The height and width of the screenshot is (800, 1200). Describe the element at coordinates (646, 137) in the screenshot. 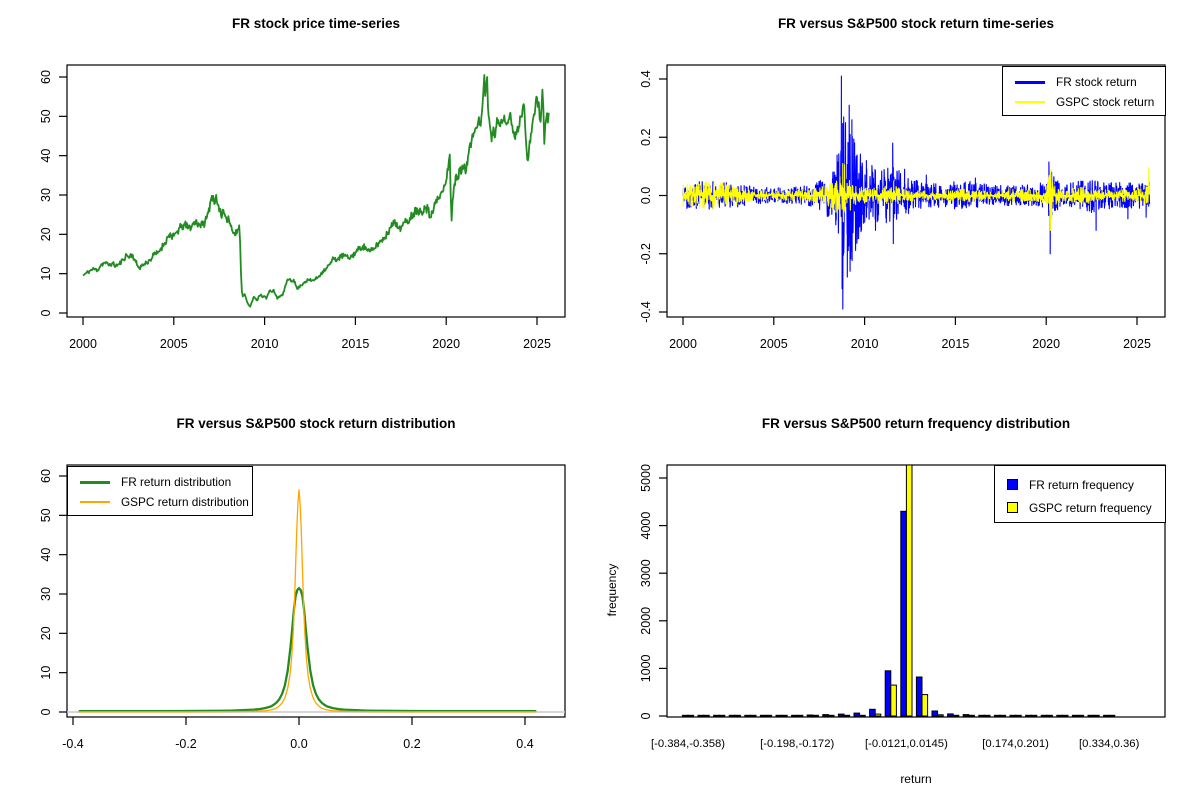

I see `y-axis-tick-label: 0.2` at that location.